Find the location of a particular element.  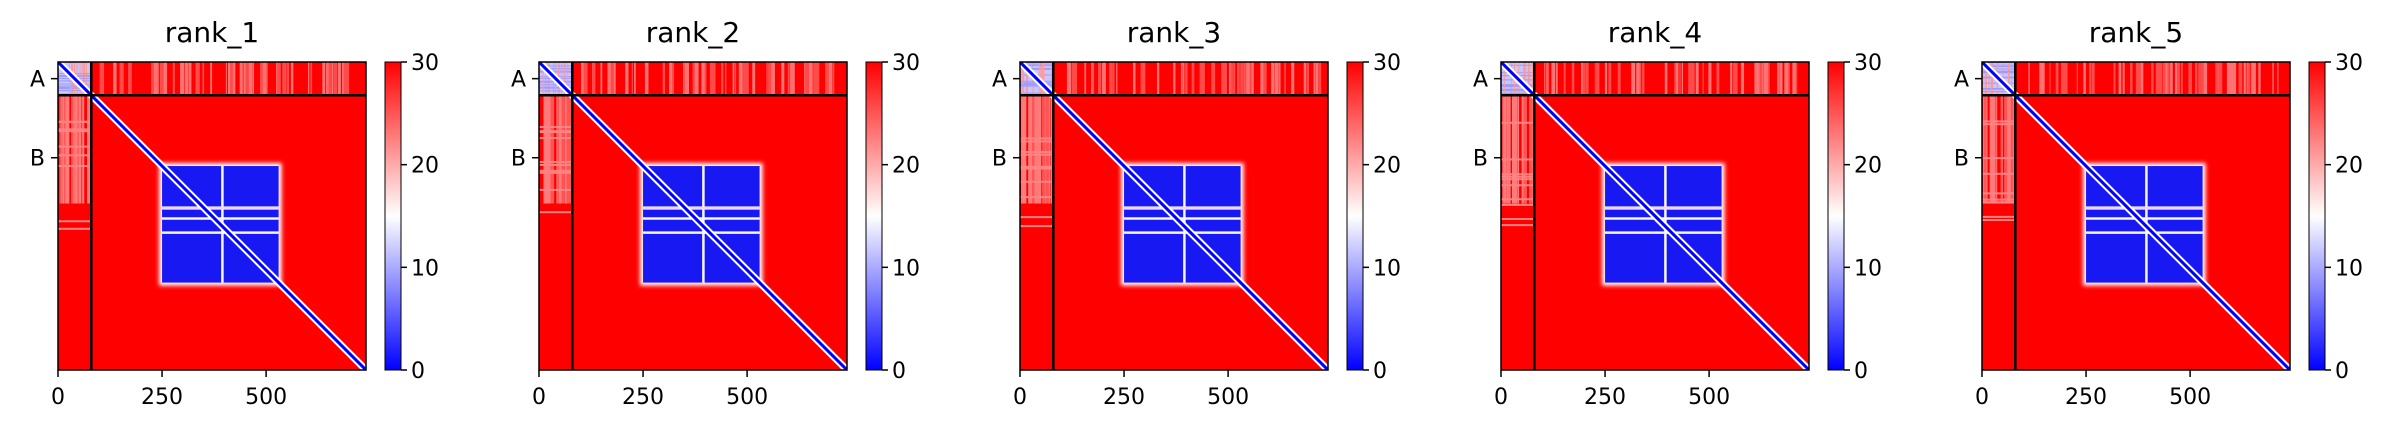

x-tick-label: 250 is located at coordinates (643, 397).